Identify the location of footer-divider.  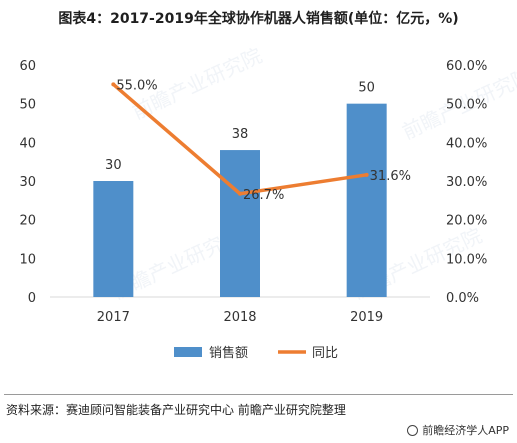
(258, 394).